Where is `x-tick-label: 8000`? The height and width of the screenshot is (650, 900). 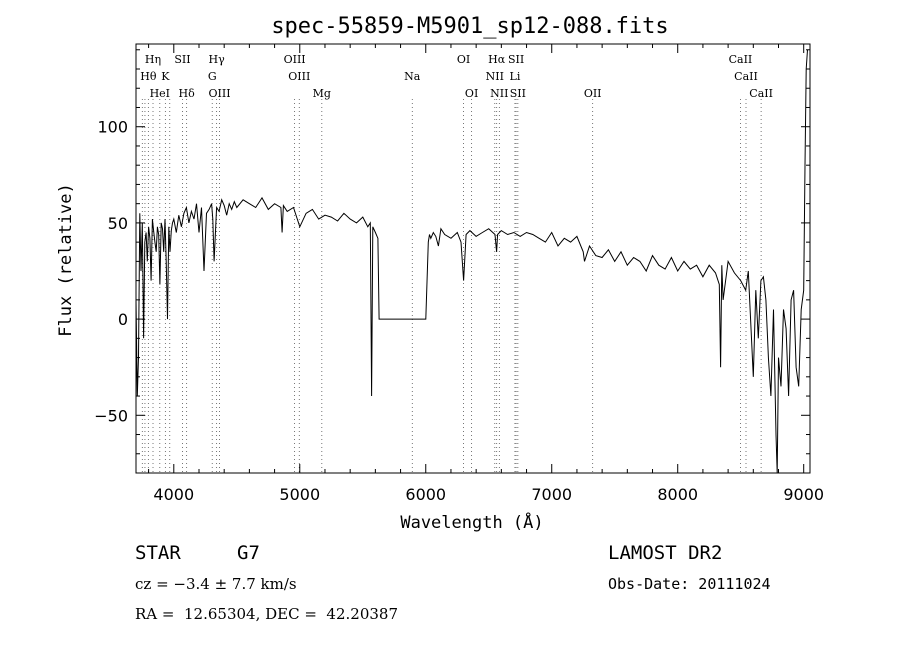 x-tick-label: 8000 is located at coordinates (677, 494).